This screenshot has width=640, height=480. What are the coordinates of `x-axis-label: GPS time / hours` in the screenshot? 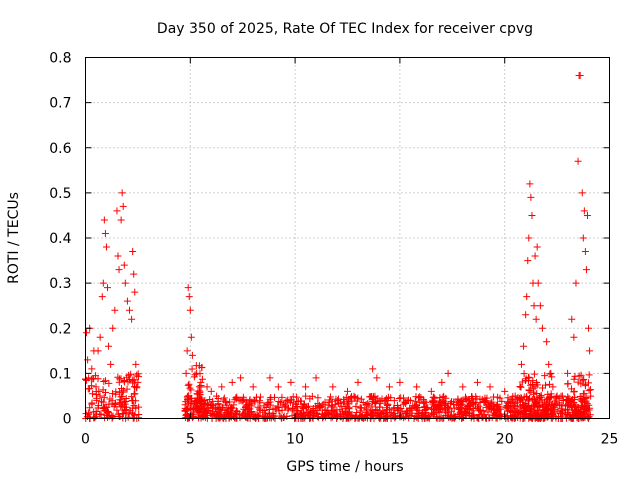 It's located at (344, 467).